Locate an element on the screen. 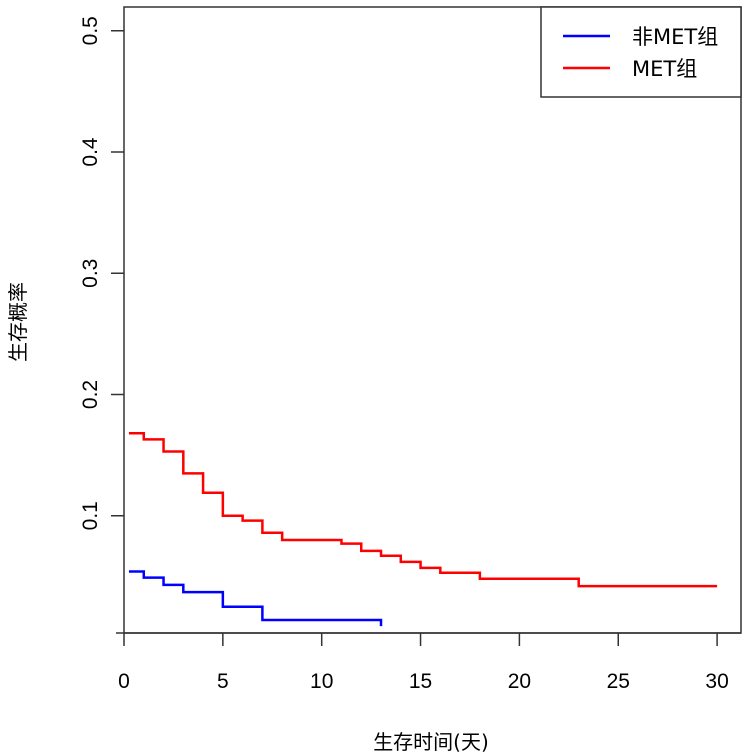 The height and width of the screenshot is (756, 751). x-axis: 0 5 10 15 20 25 30 is located at coordinates (423, 663).